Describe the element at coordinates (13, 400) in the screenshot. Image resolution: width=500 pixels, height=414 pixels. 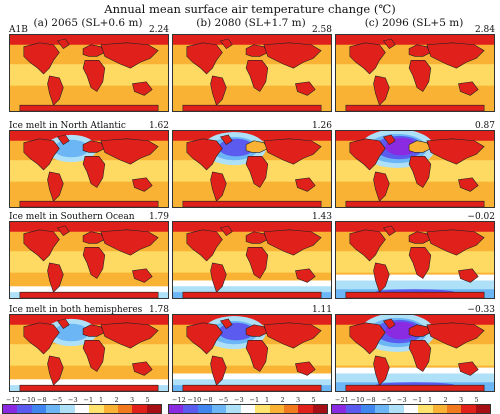
I see `colorbar-tick-label: −12` at that location.